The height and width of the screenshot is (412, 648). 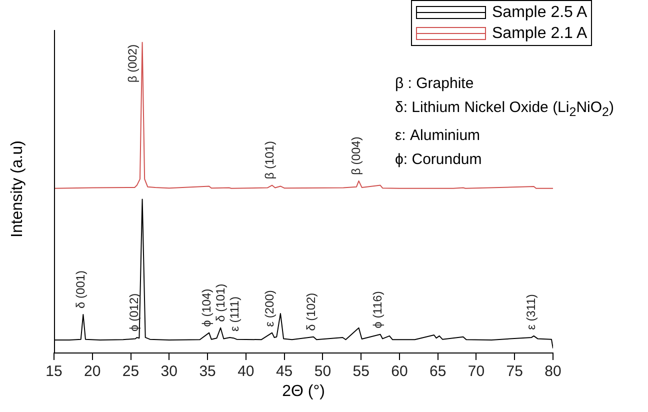 I want to click on annotation: ϕ (116), so click(x=377, y=309).